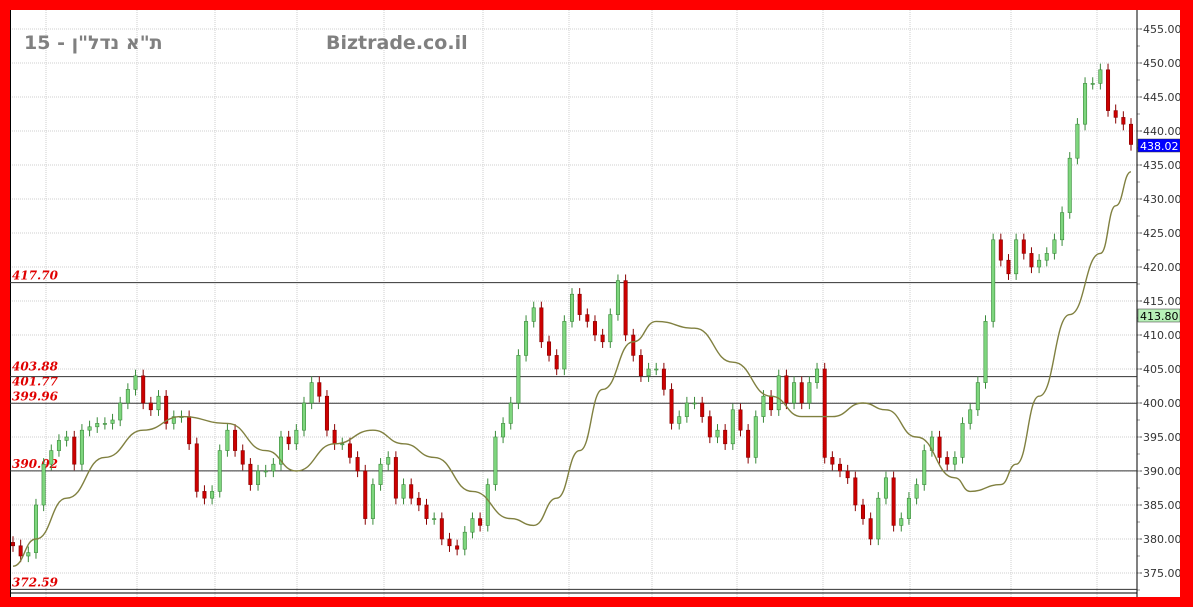  Describe the element at coordinates (35, 366) in the screenshot. I see `level-label: 403.88` at that location.